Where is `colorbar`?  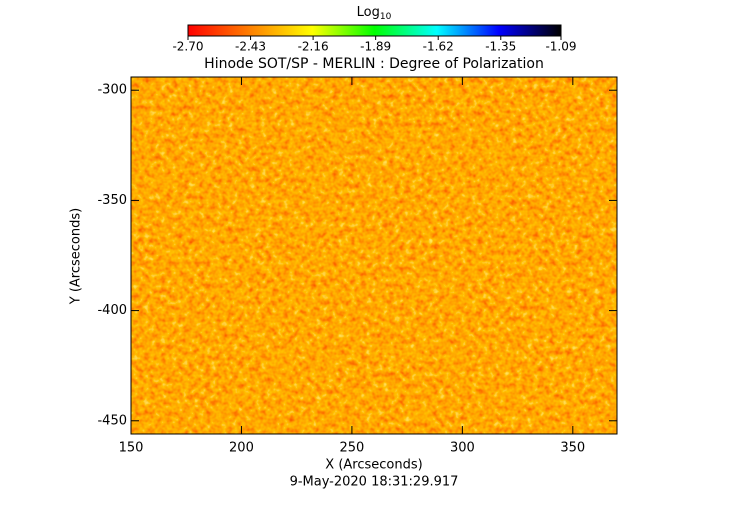 colorbar is located at coordinates (374, 30).